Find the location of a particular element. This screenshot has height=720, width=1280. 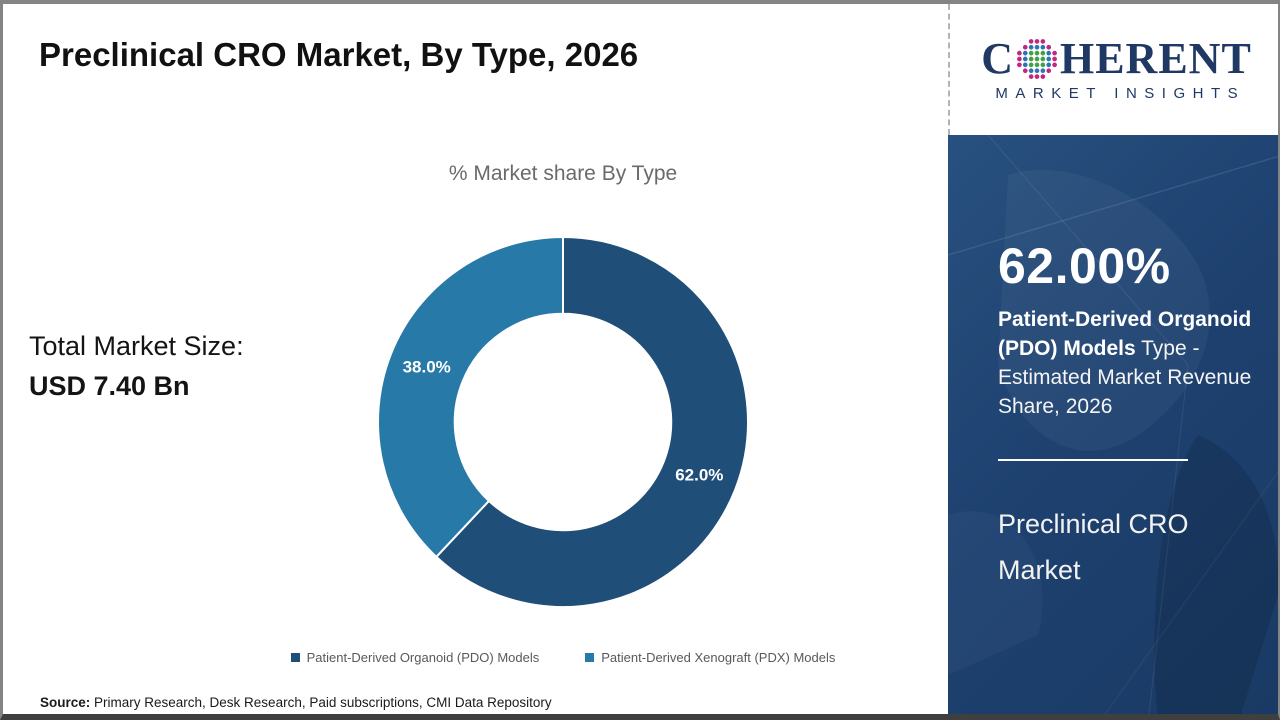

legend-label: Patient-Derived Xenograft (PDX) Models is located at coordinates (718, 657).